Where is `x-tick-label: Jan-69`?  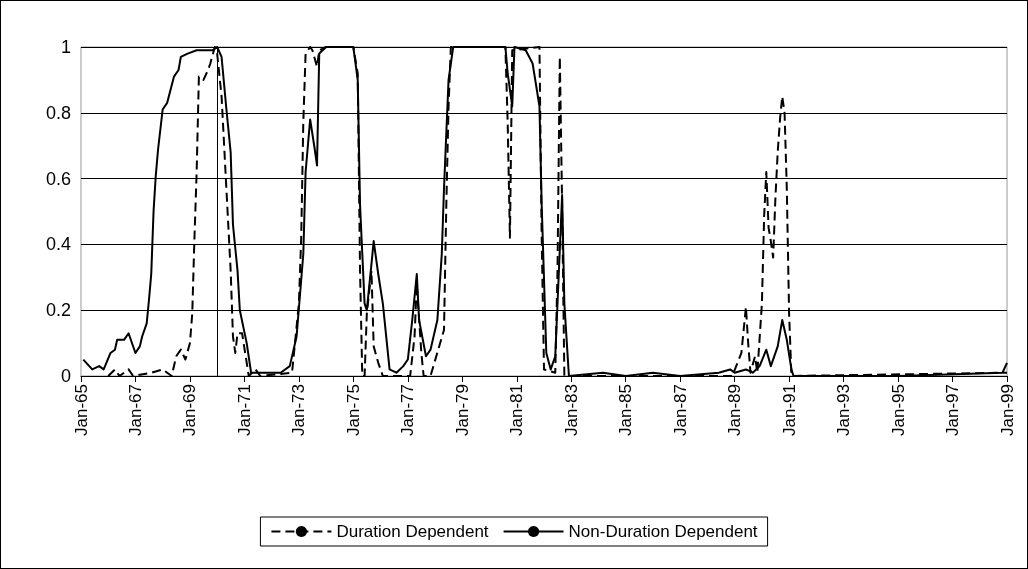
x-tick-label: Jan-69 is located at coordinates (190, 410).